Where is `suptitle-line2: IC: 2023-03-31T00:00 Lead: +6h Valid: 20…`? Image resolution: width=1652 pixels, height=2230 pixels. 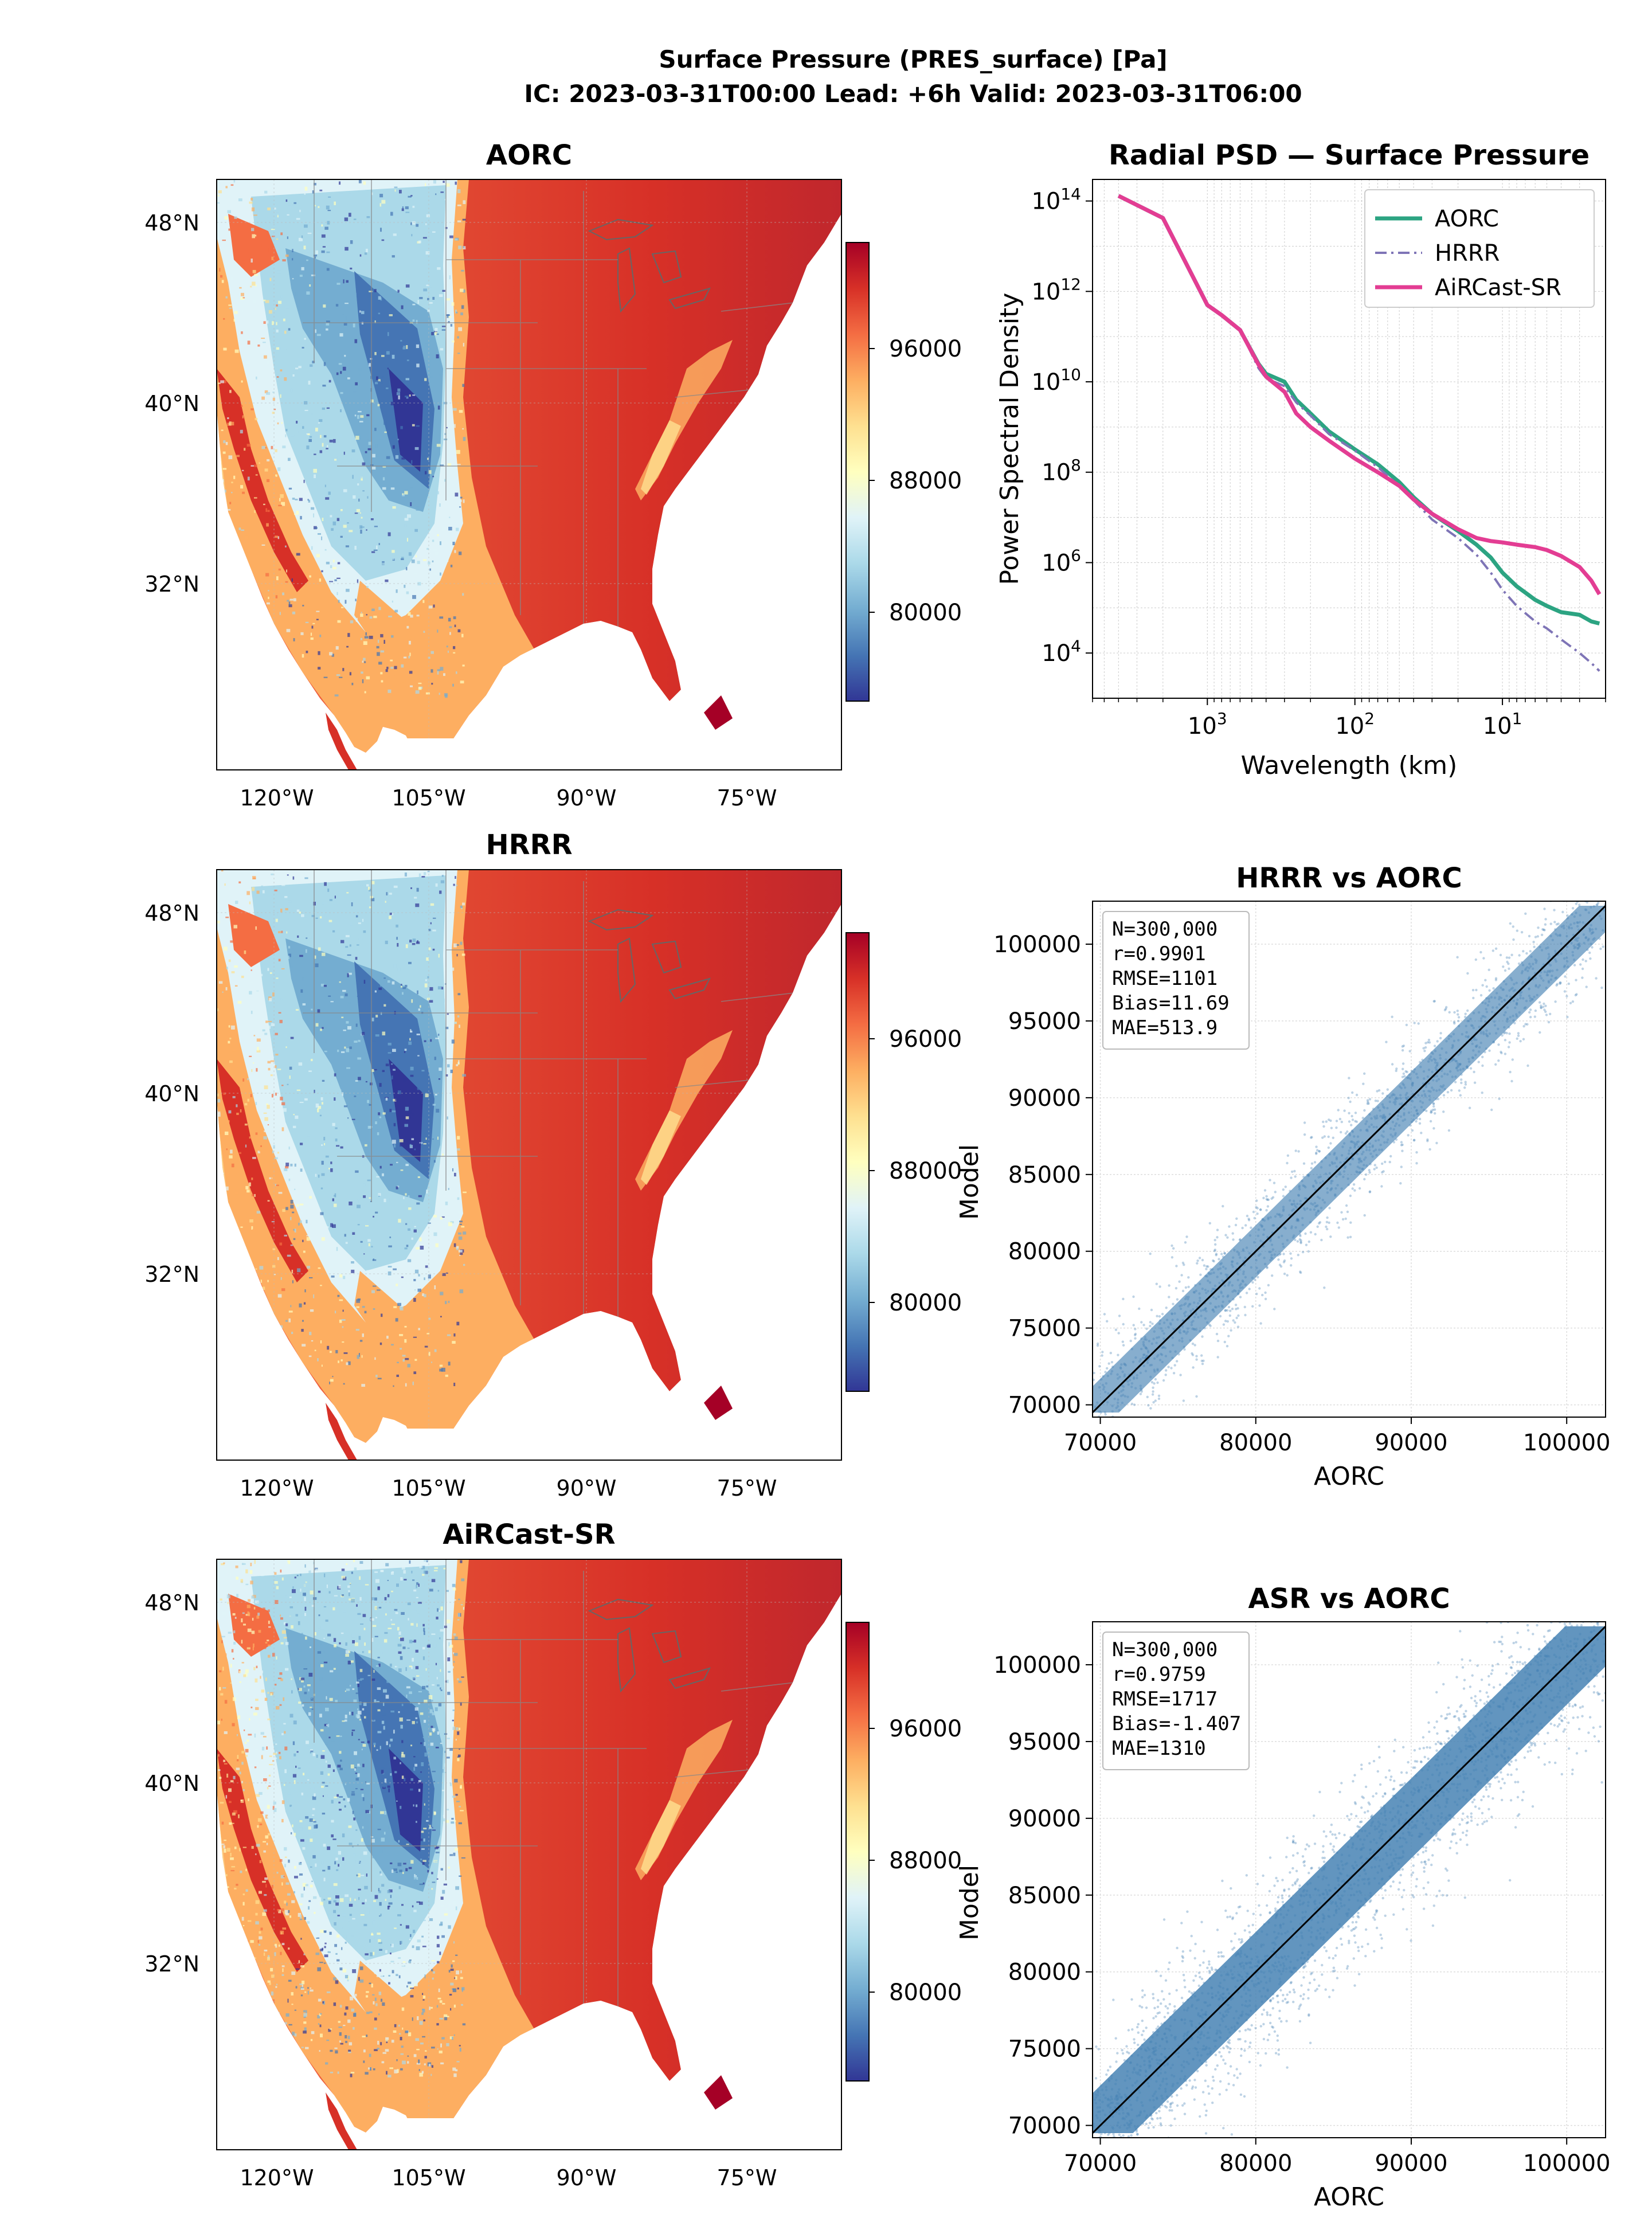 suptitle-line2: IC: 2023-03-31T00:00 Lead: +6h Valid: 20… is located at coordinates (913, 94).